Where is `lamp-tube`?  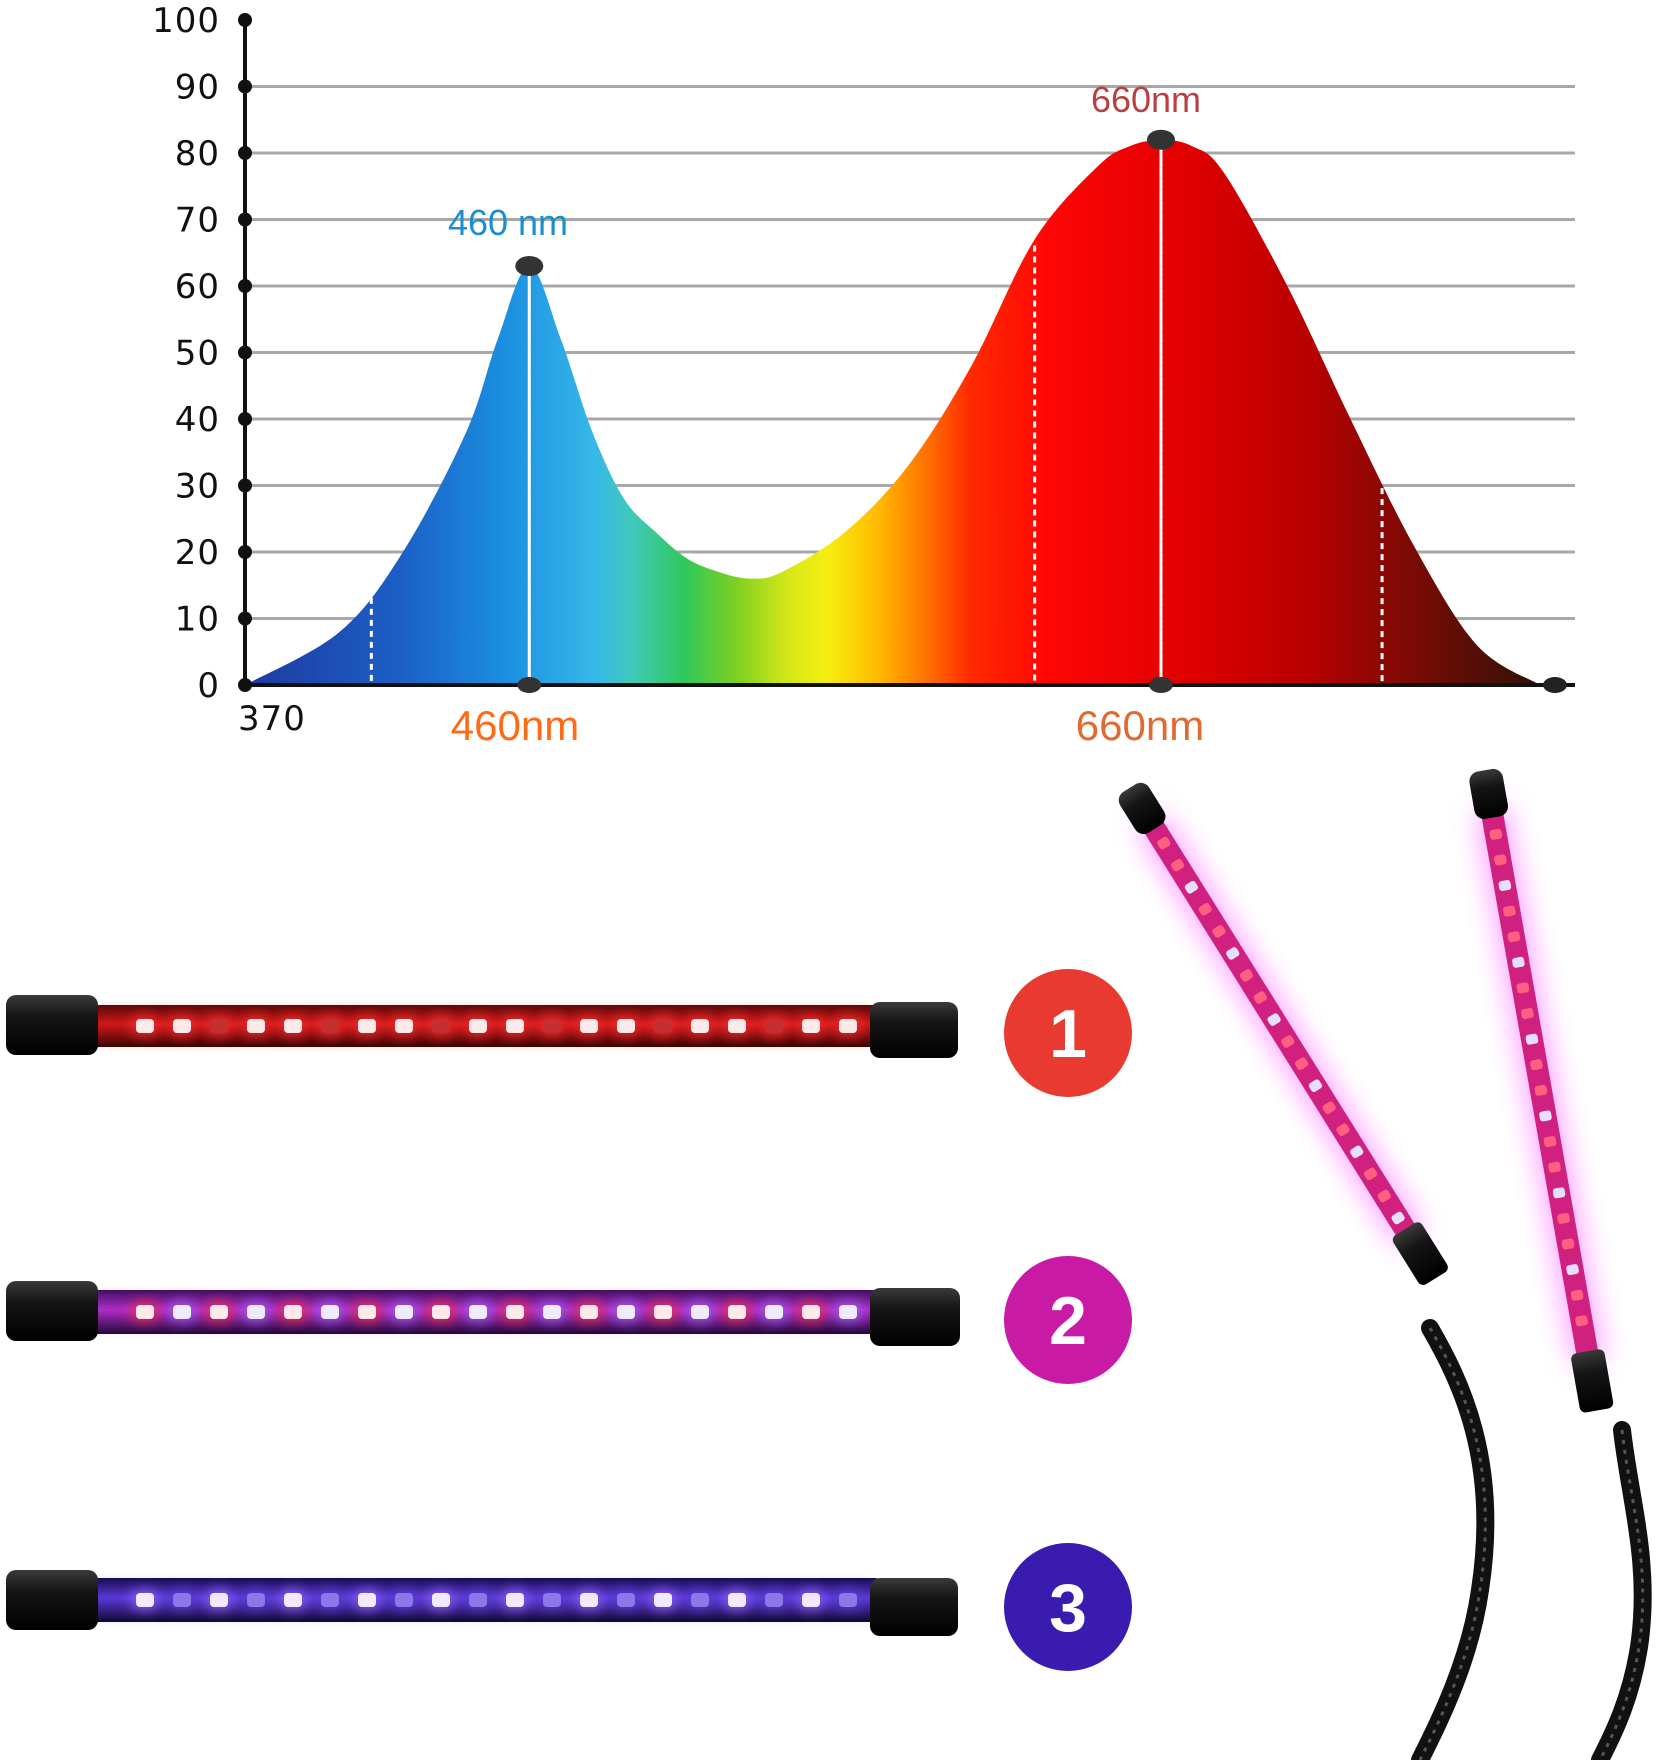
lamp-tube is located at coordinates (1280, 1030).